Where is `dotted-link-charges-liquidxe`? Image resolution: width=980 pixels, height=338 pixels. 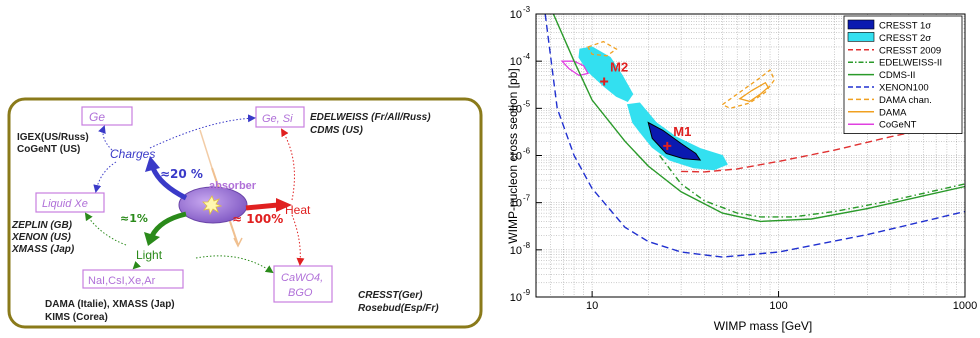 dotted-link-charges-liquidxe is located at coordinates (105, 177).